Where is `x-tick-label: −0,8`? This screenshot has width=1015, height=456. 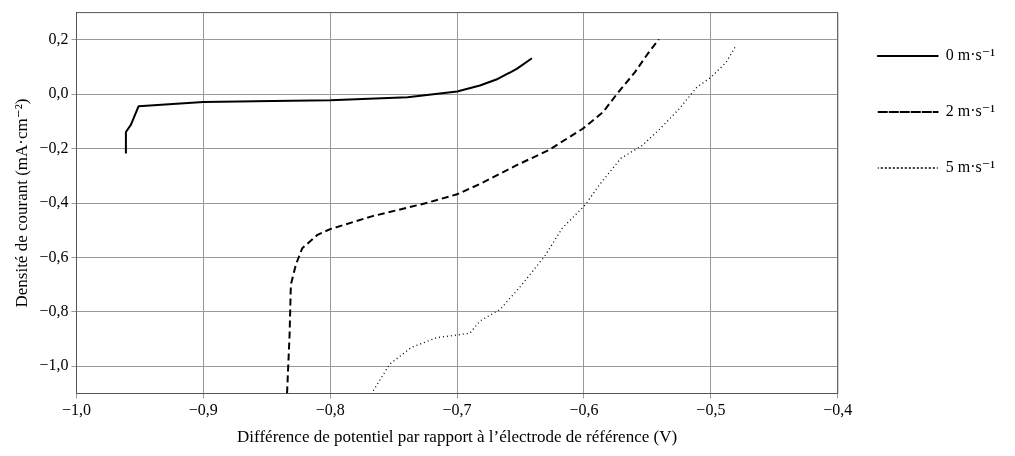 x-tick-label: −0,8 is located at coordinates (330, 410).